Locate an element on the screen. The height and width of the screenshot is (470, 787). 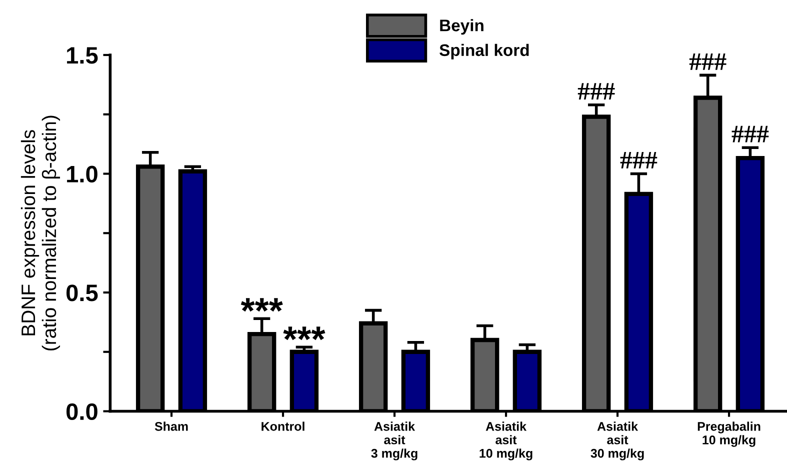
y-tick-label: 1.5 is located at coordinates (82, 55).